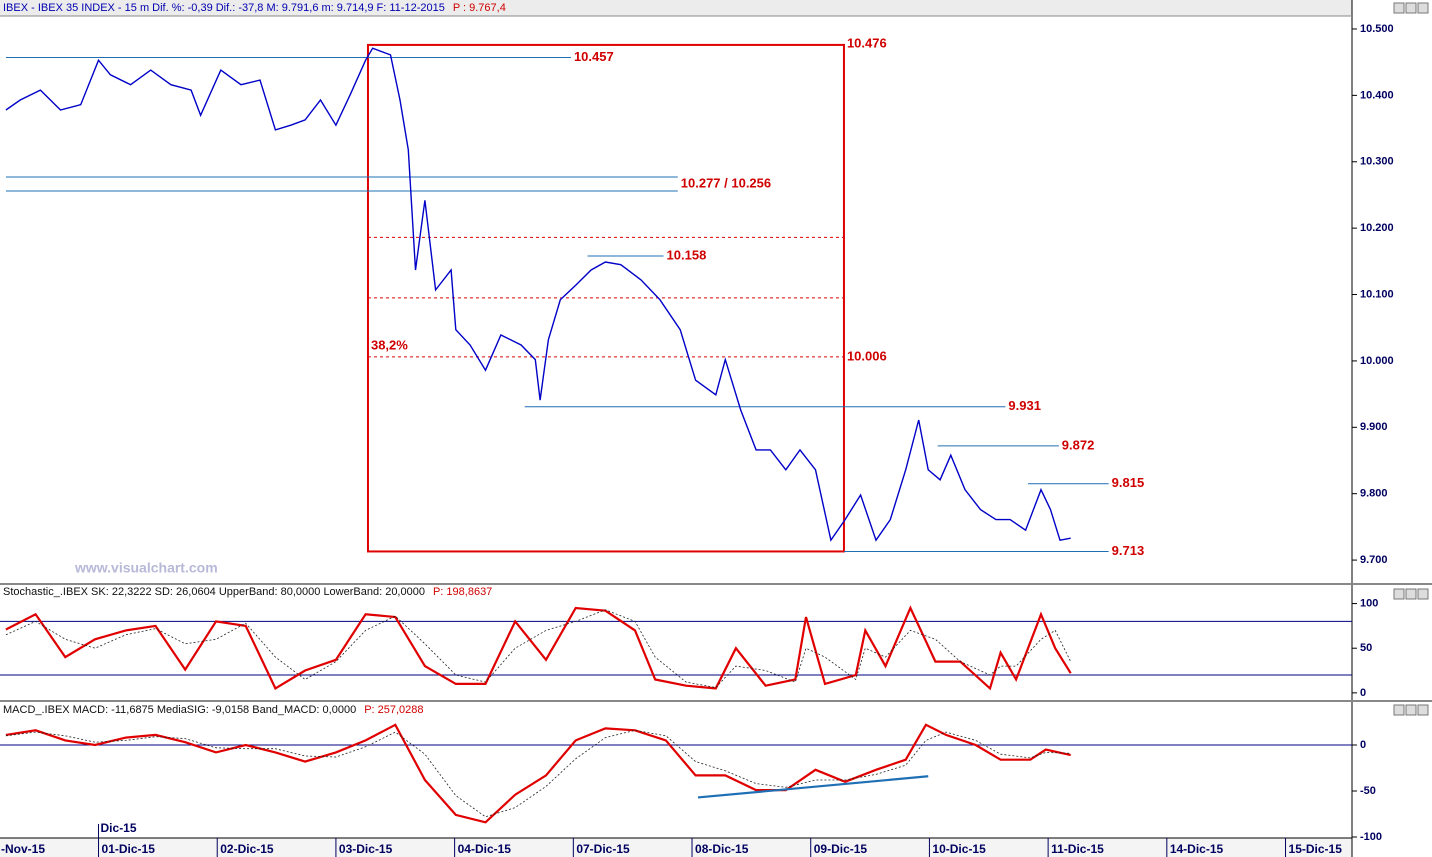 The width and height of the screenshot is (1432, 857). Describe the element at coordinates (867, 355) in the screenshot. I see `level-label: 10.006` at that location.